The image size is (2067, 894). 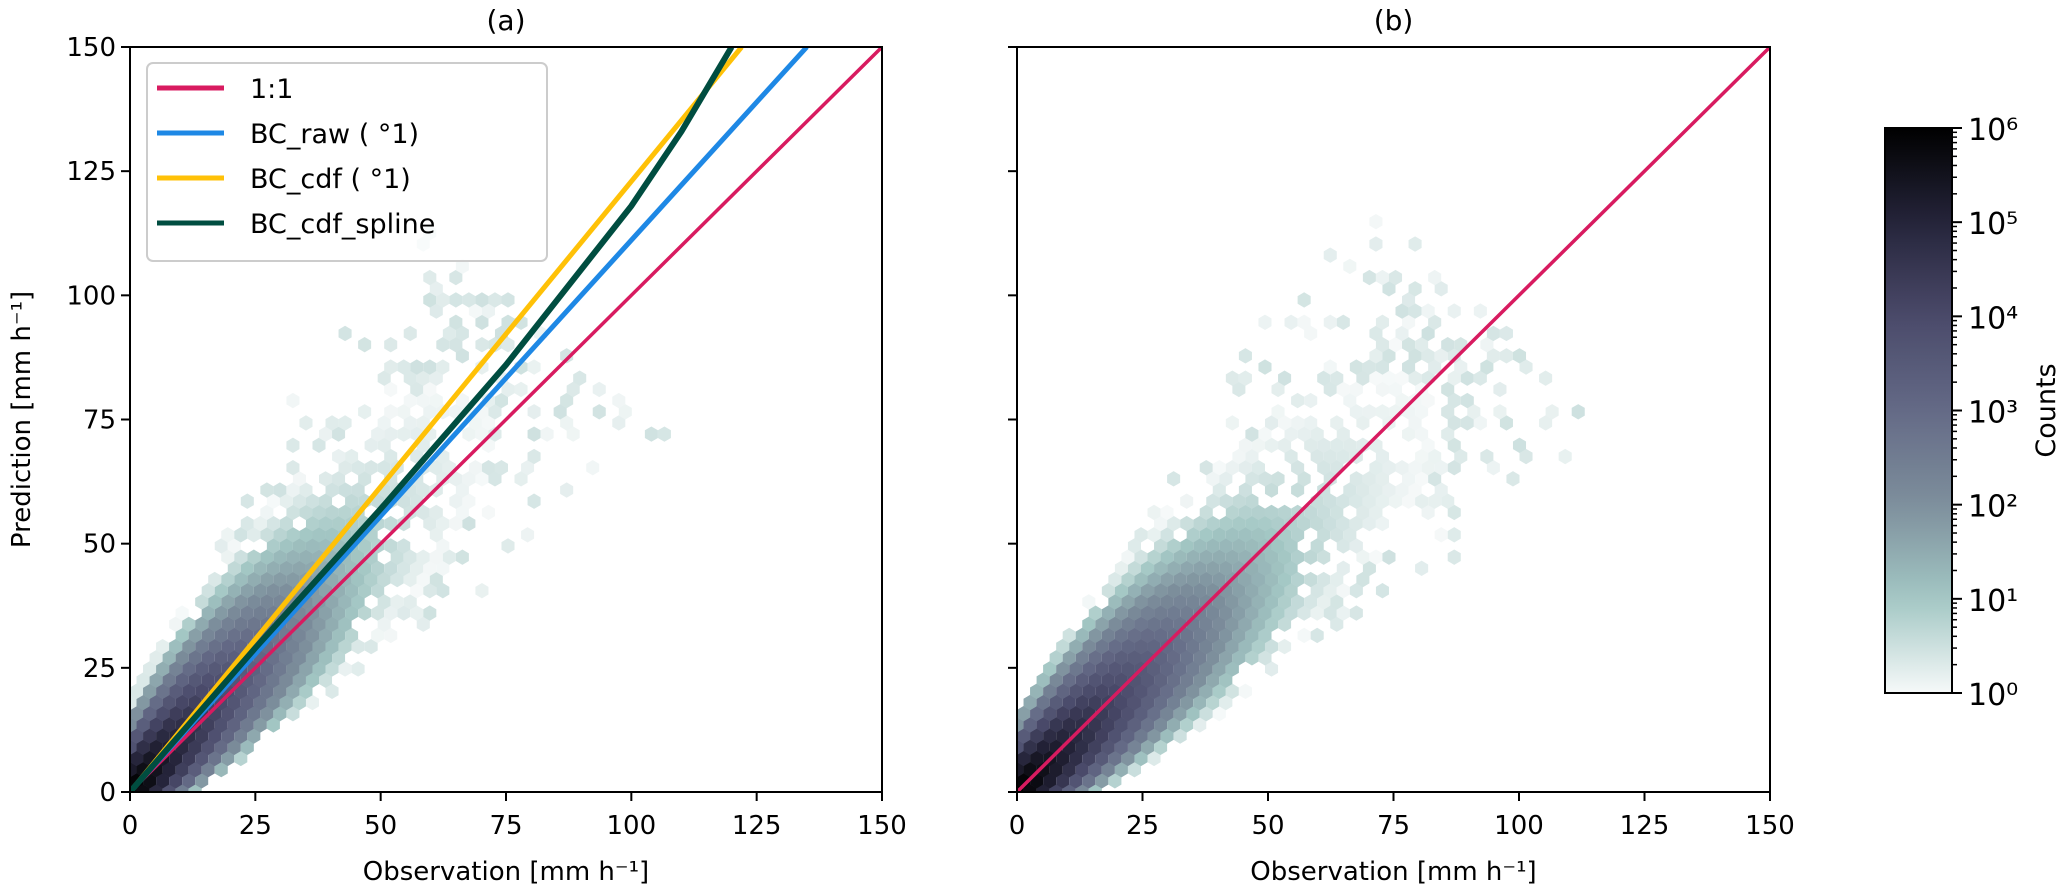 What do you see at coordinates (2046, 410) in the screenshot?
I see `colorbar-label: Counts` at bounding box center [2046, 410].